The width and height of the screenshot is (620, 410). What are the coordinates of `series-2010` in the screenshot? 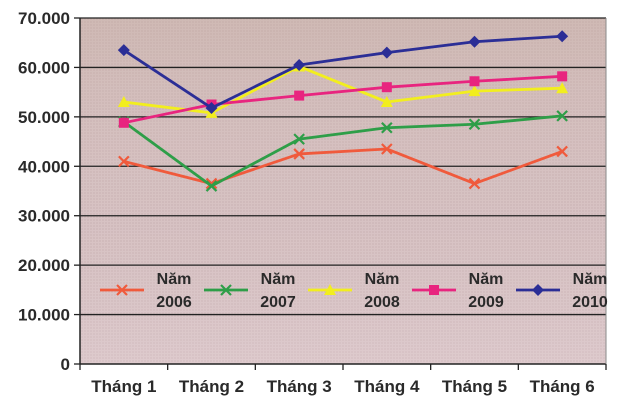 It's located at (343, 72).